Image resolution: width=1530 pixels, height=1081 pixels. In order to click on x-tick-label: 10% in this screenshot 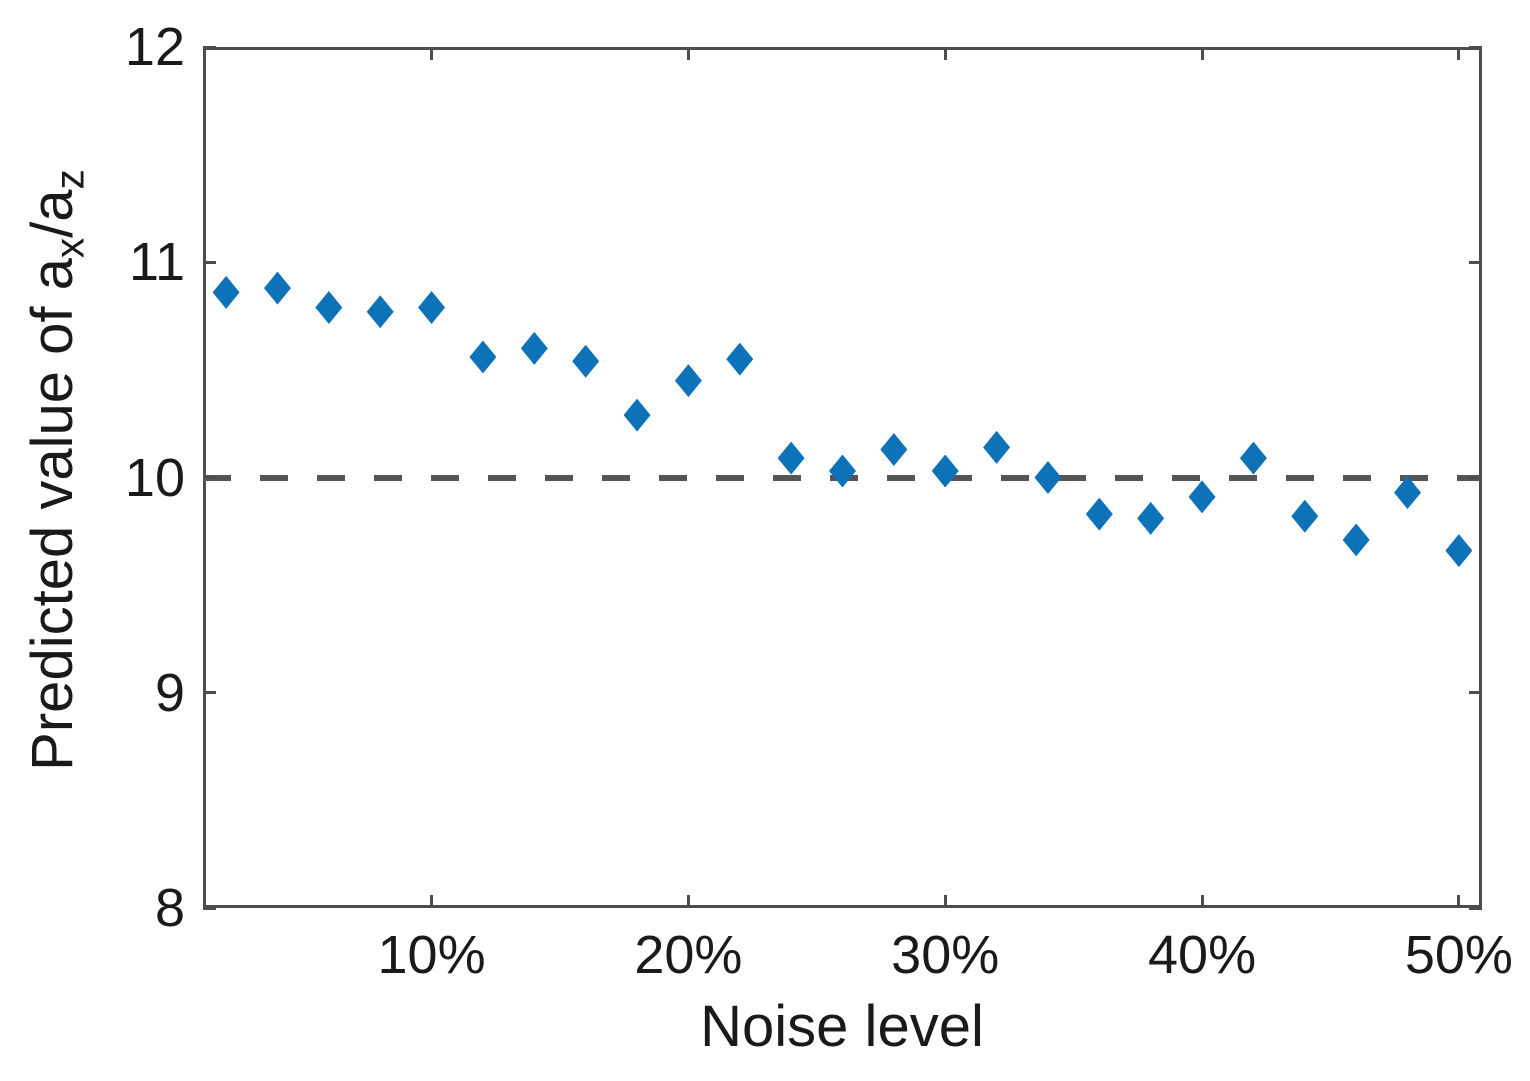, I will do `click(431, 955)`.